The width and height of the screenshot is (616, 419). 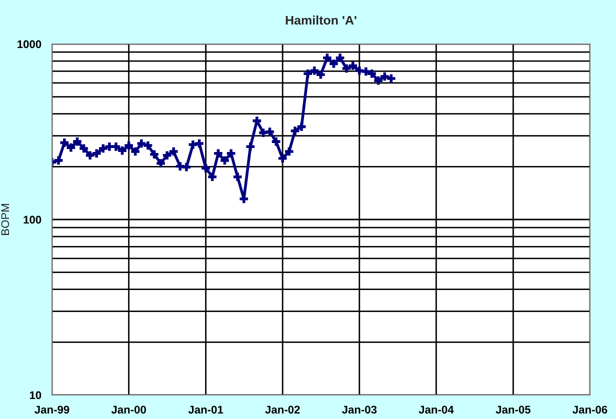 What do you see at coordinates (590, 410) in the screenshot?
I see `x-tick-label: Jan-06` at bounding box center [590, 410].